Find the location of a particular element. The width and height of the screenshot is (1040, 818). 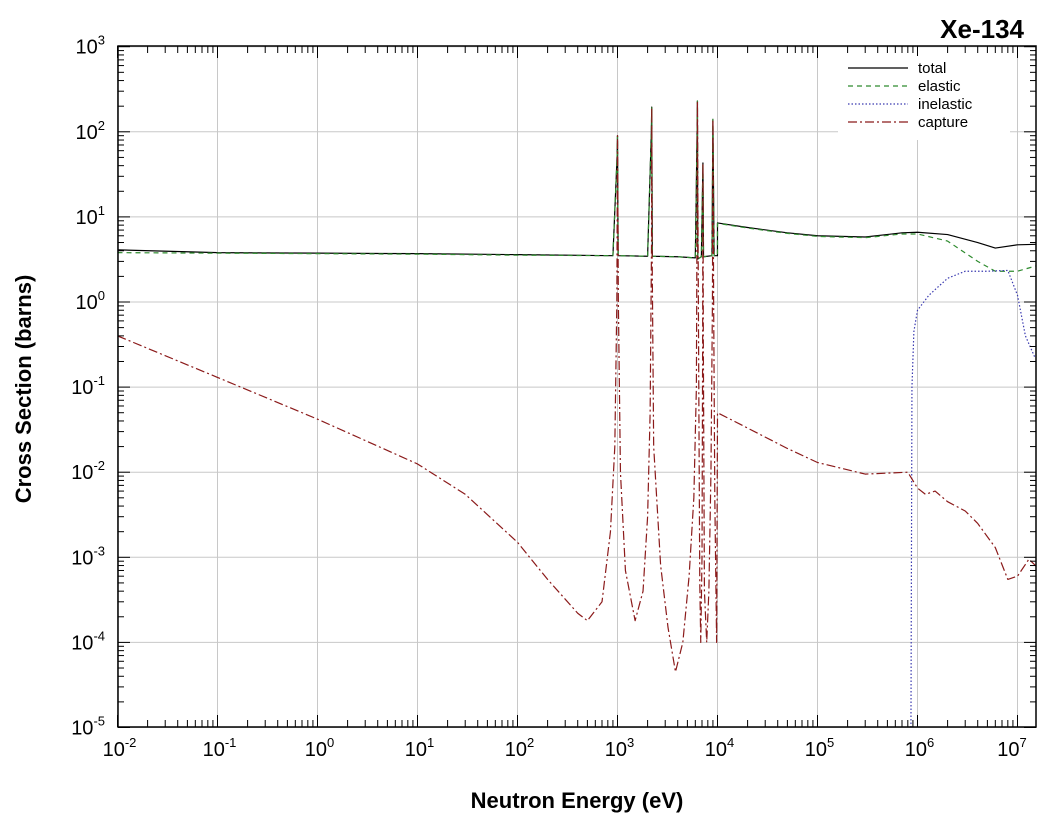

y-tick-label: 10² is located at coordinates (90, 131).